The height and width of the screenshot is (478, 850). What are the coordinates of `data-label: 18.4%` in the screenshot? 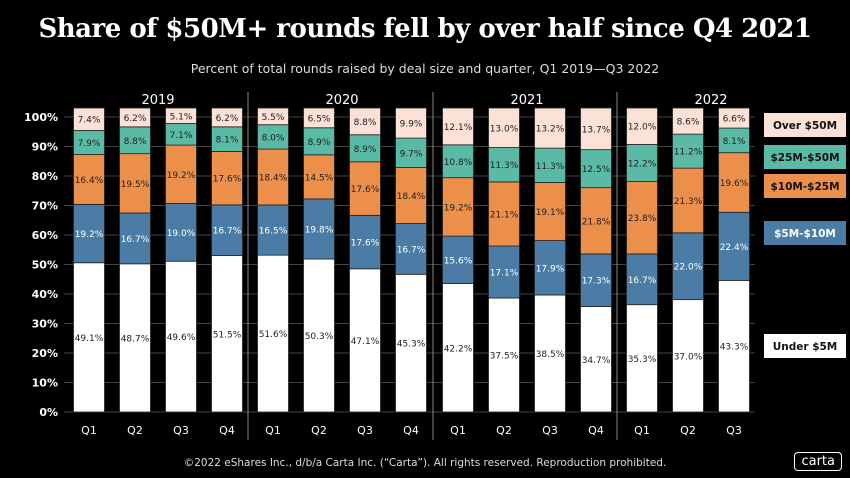 It's located at (273, 179).